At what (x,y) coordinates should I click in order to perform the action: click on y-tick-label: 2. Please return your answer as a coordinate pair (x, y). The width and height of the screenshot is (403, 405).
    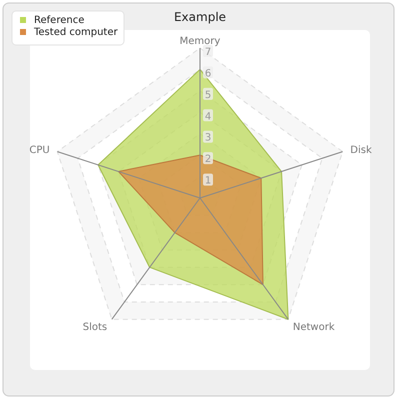
    Looking at the image, I should click on (208, 160).